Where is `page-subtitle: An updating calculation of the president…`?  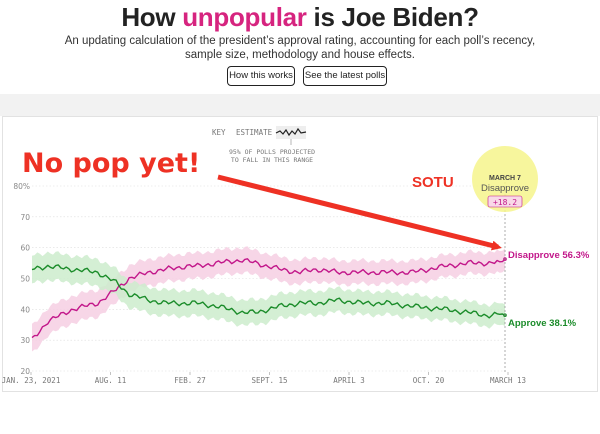
page-subtitle: An updating calculation of the president… is located at coordinates (300, 48).